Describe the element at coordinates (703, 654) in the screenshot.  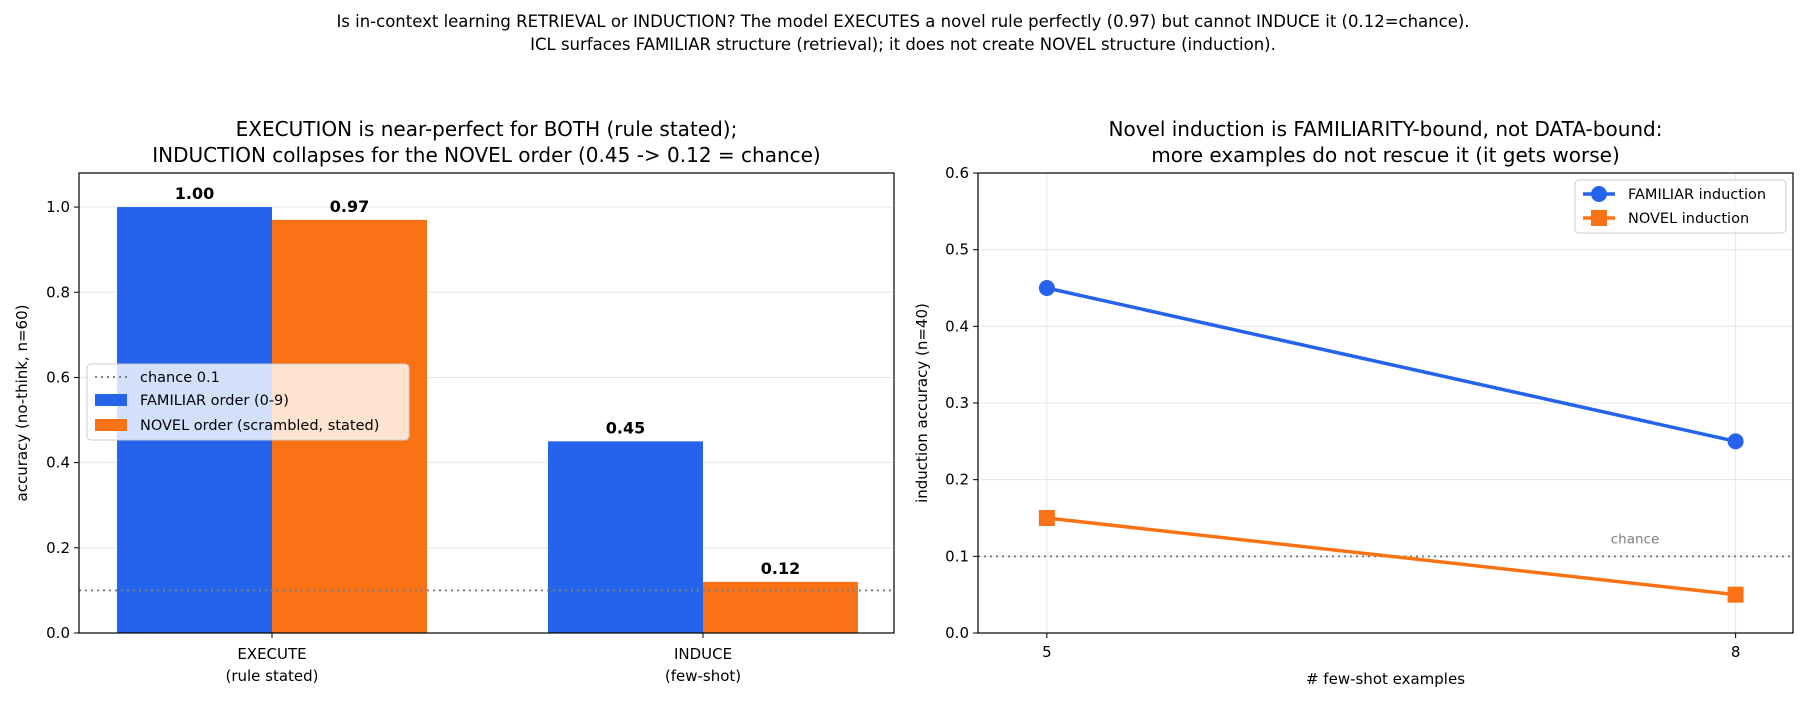
I see `x-tick-label: INDUCE` at that location.